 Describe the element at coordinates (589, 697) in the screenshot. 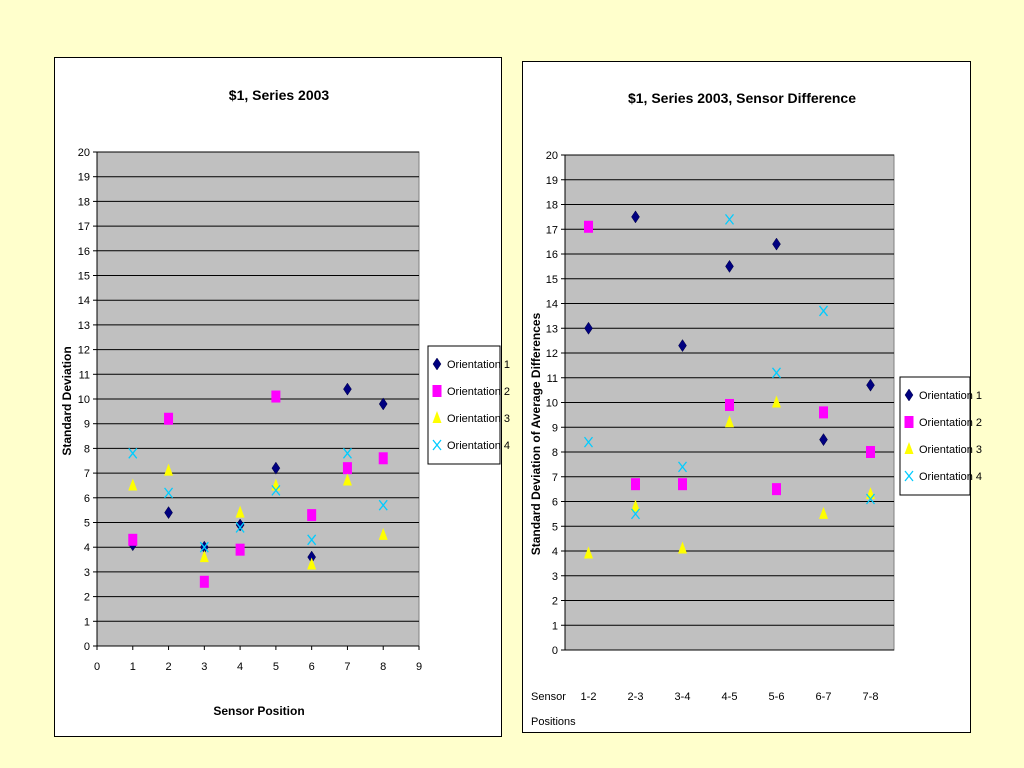

I see `x-tick-label: 1-2` at that location.